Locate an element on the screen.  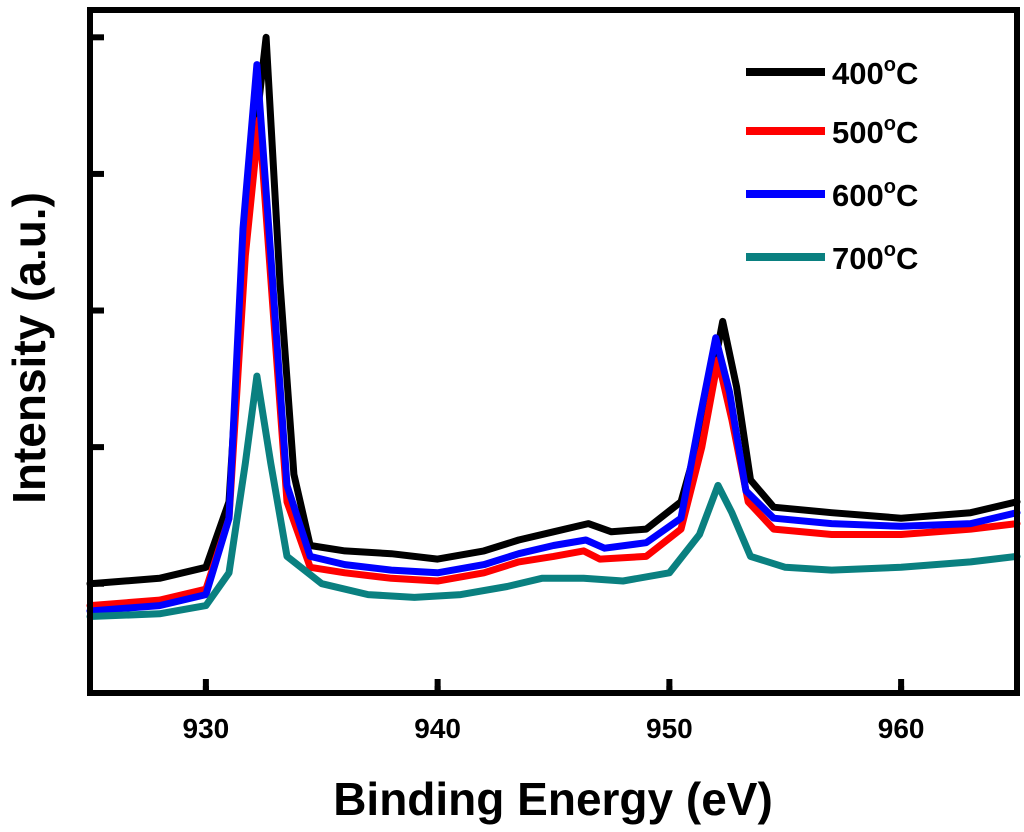
y-axis-title: Intensity (a.u.) is located at coordinates (29, 348).